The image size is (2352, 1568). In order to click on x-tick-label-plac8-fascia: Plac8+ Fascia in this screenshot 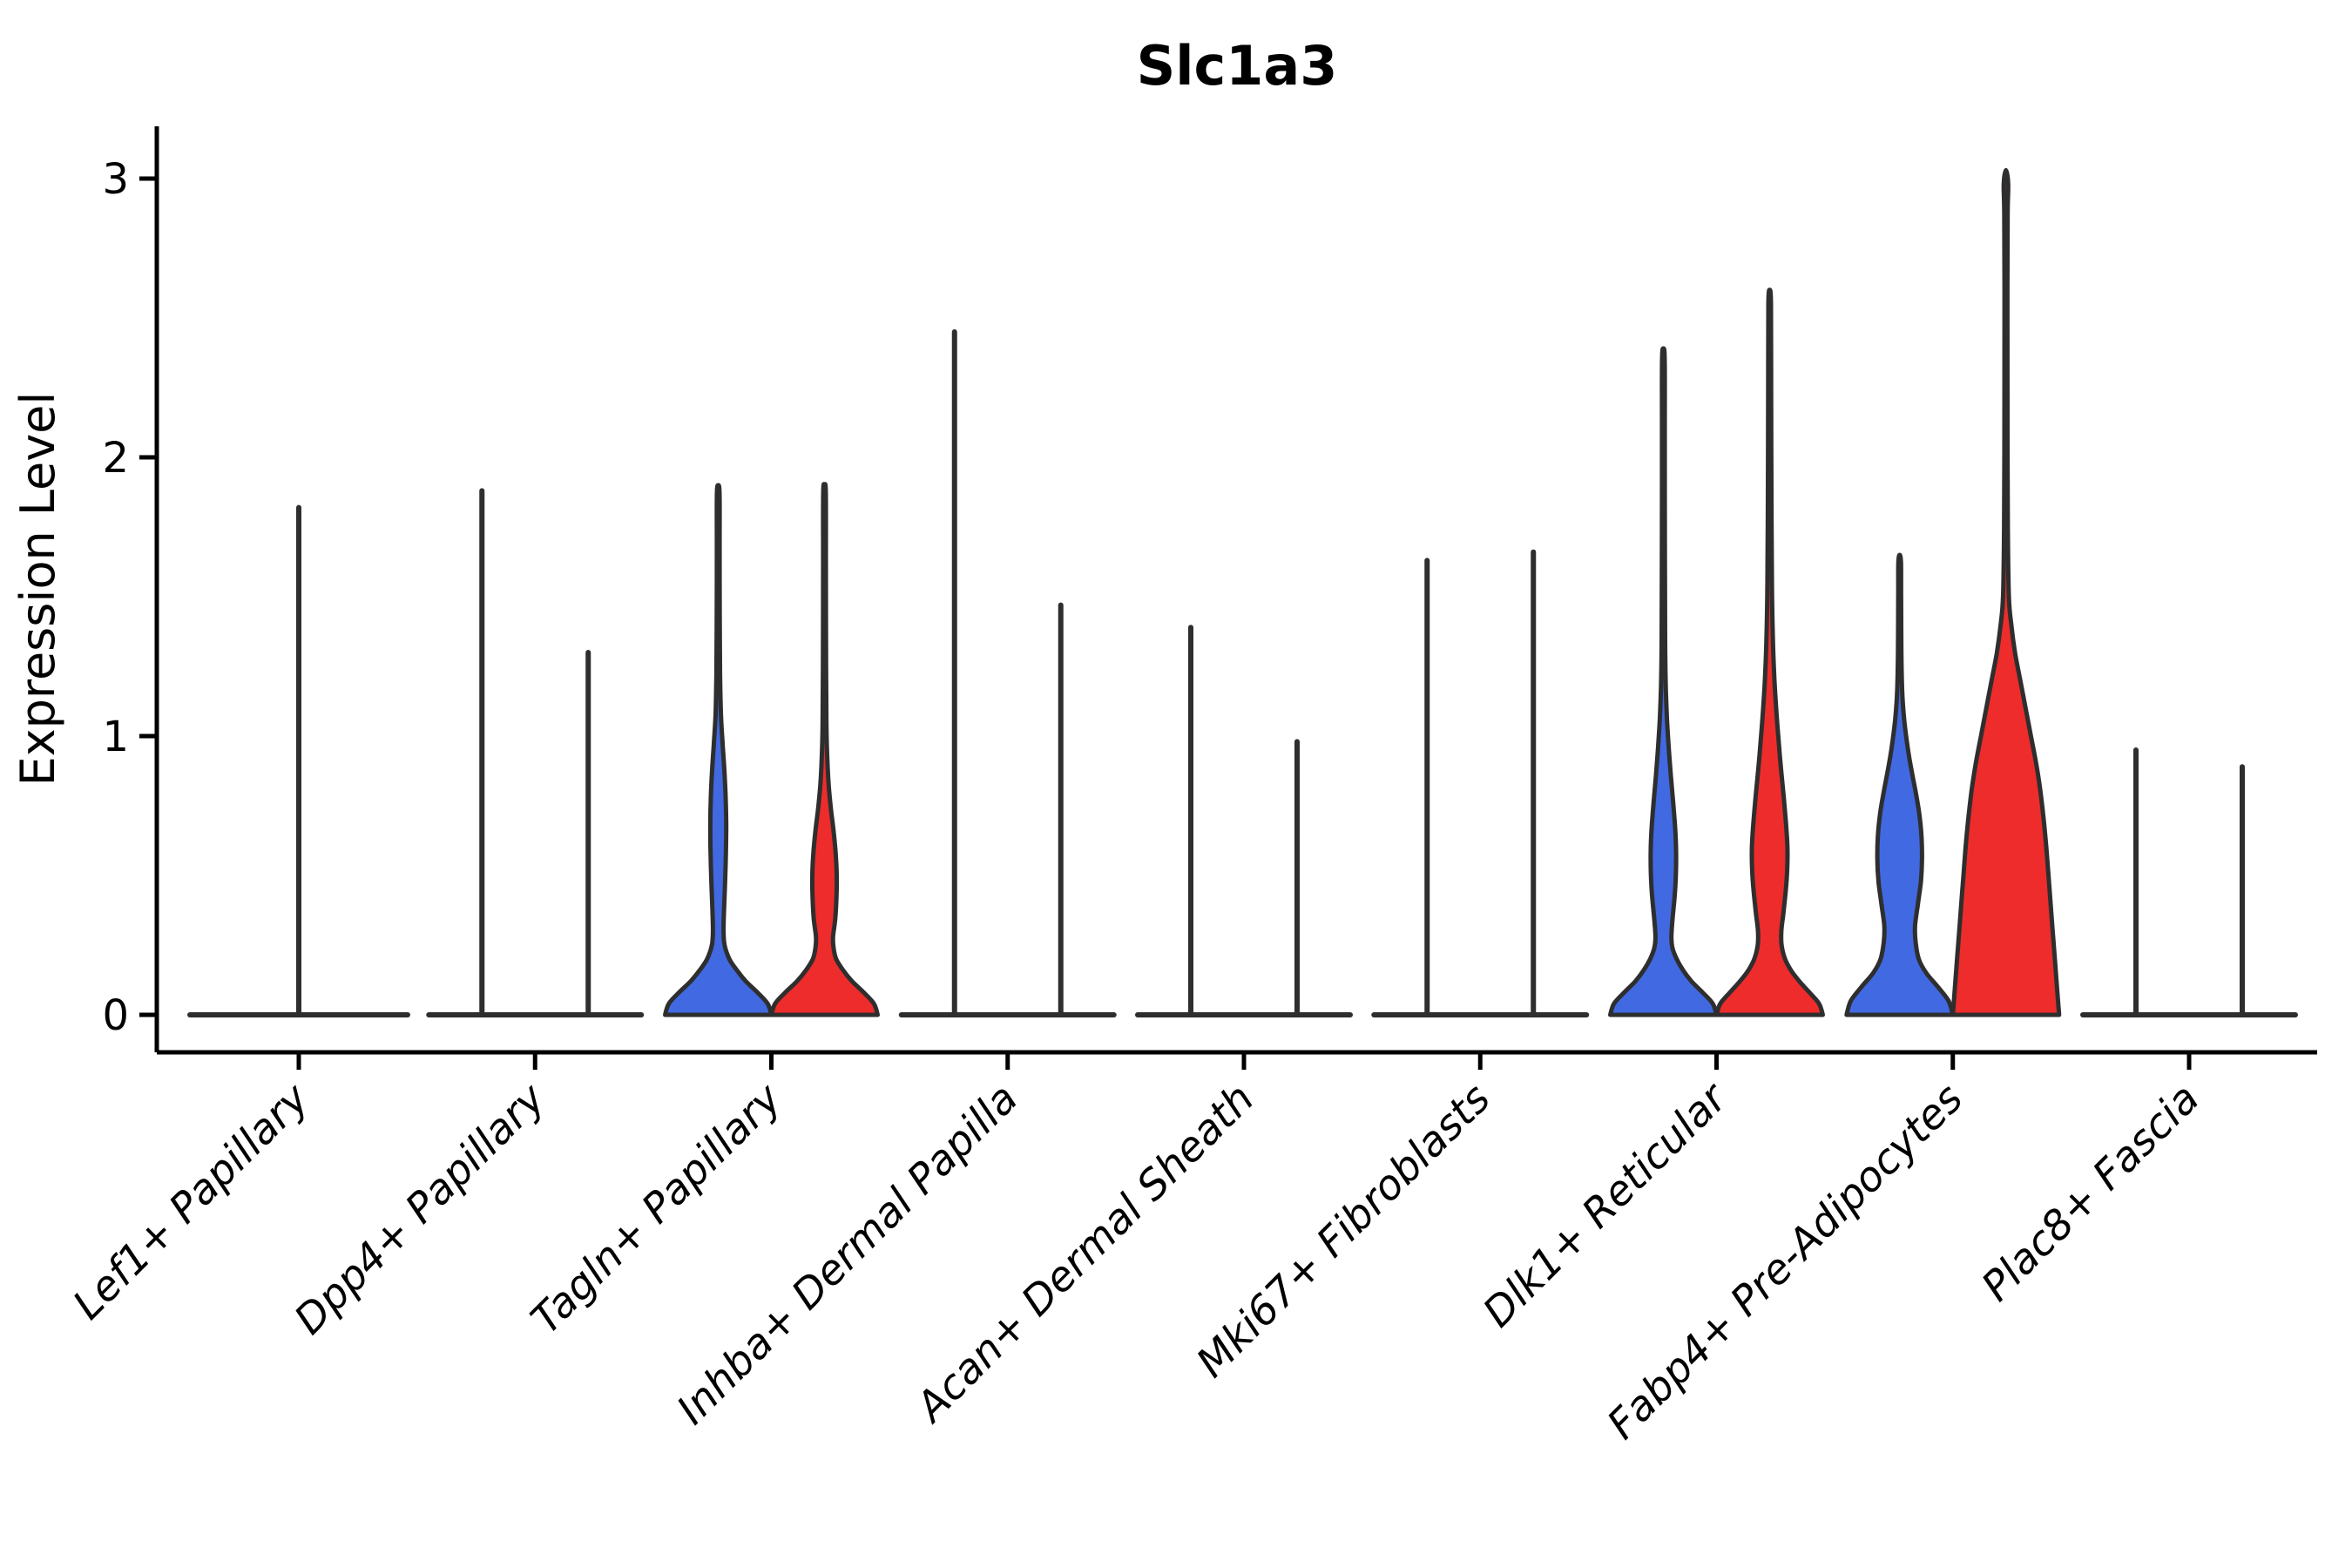, I will do `click(2090, 1193)`.